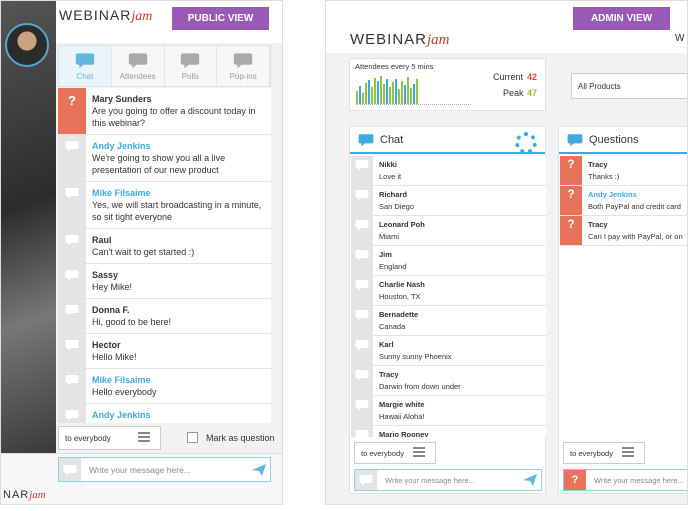  I want to click on panel-title: Chat, so click(392, 139).